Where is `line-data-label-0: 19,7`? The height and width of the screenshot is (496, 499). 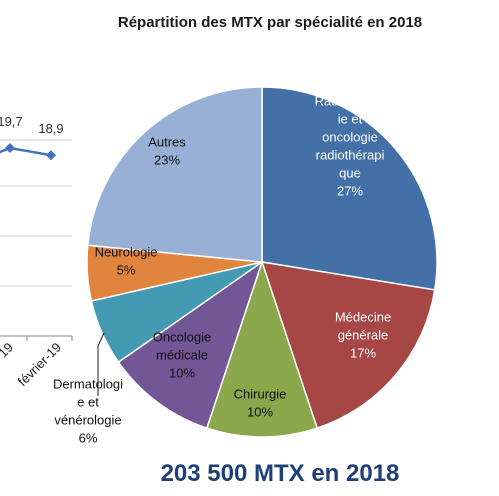 line-data-label-0: 19,7 is located at coordinates (11, 121).